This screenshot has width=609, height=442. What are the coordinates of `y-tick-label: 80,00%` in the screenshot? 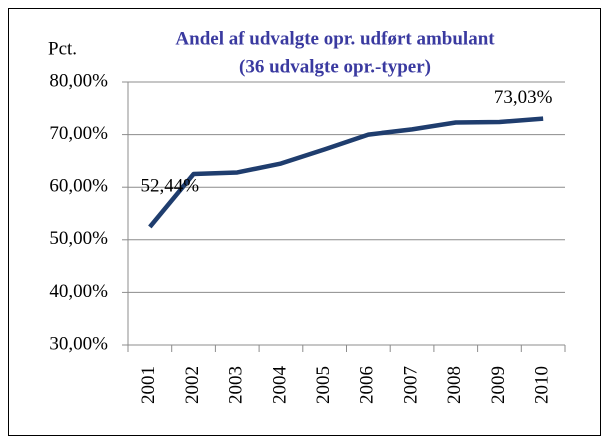 It's located at (78, 80).